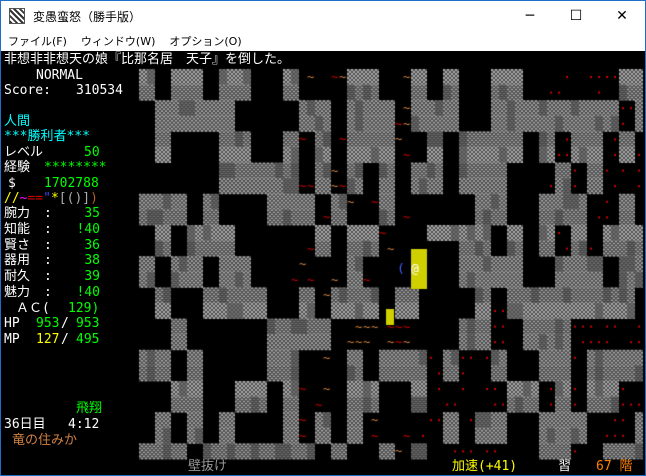 This screenshot has height=476, width=646. Describe the element at coordinates (92, 277) in the screenshot. I see `stat-value: 39` at that location.